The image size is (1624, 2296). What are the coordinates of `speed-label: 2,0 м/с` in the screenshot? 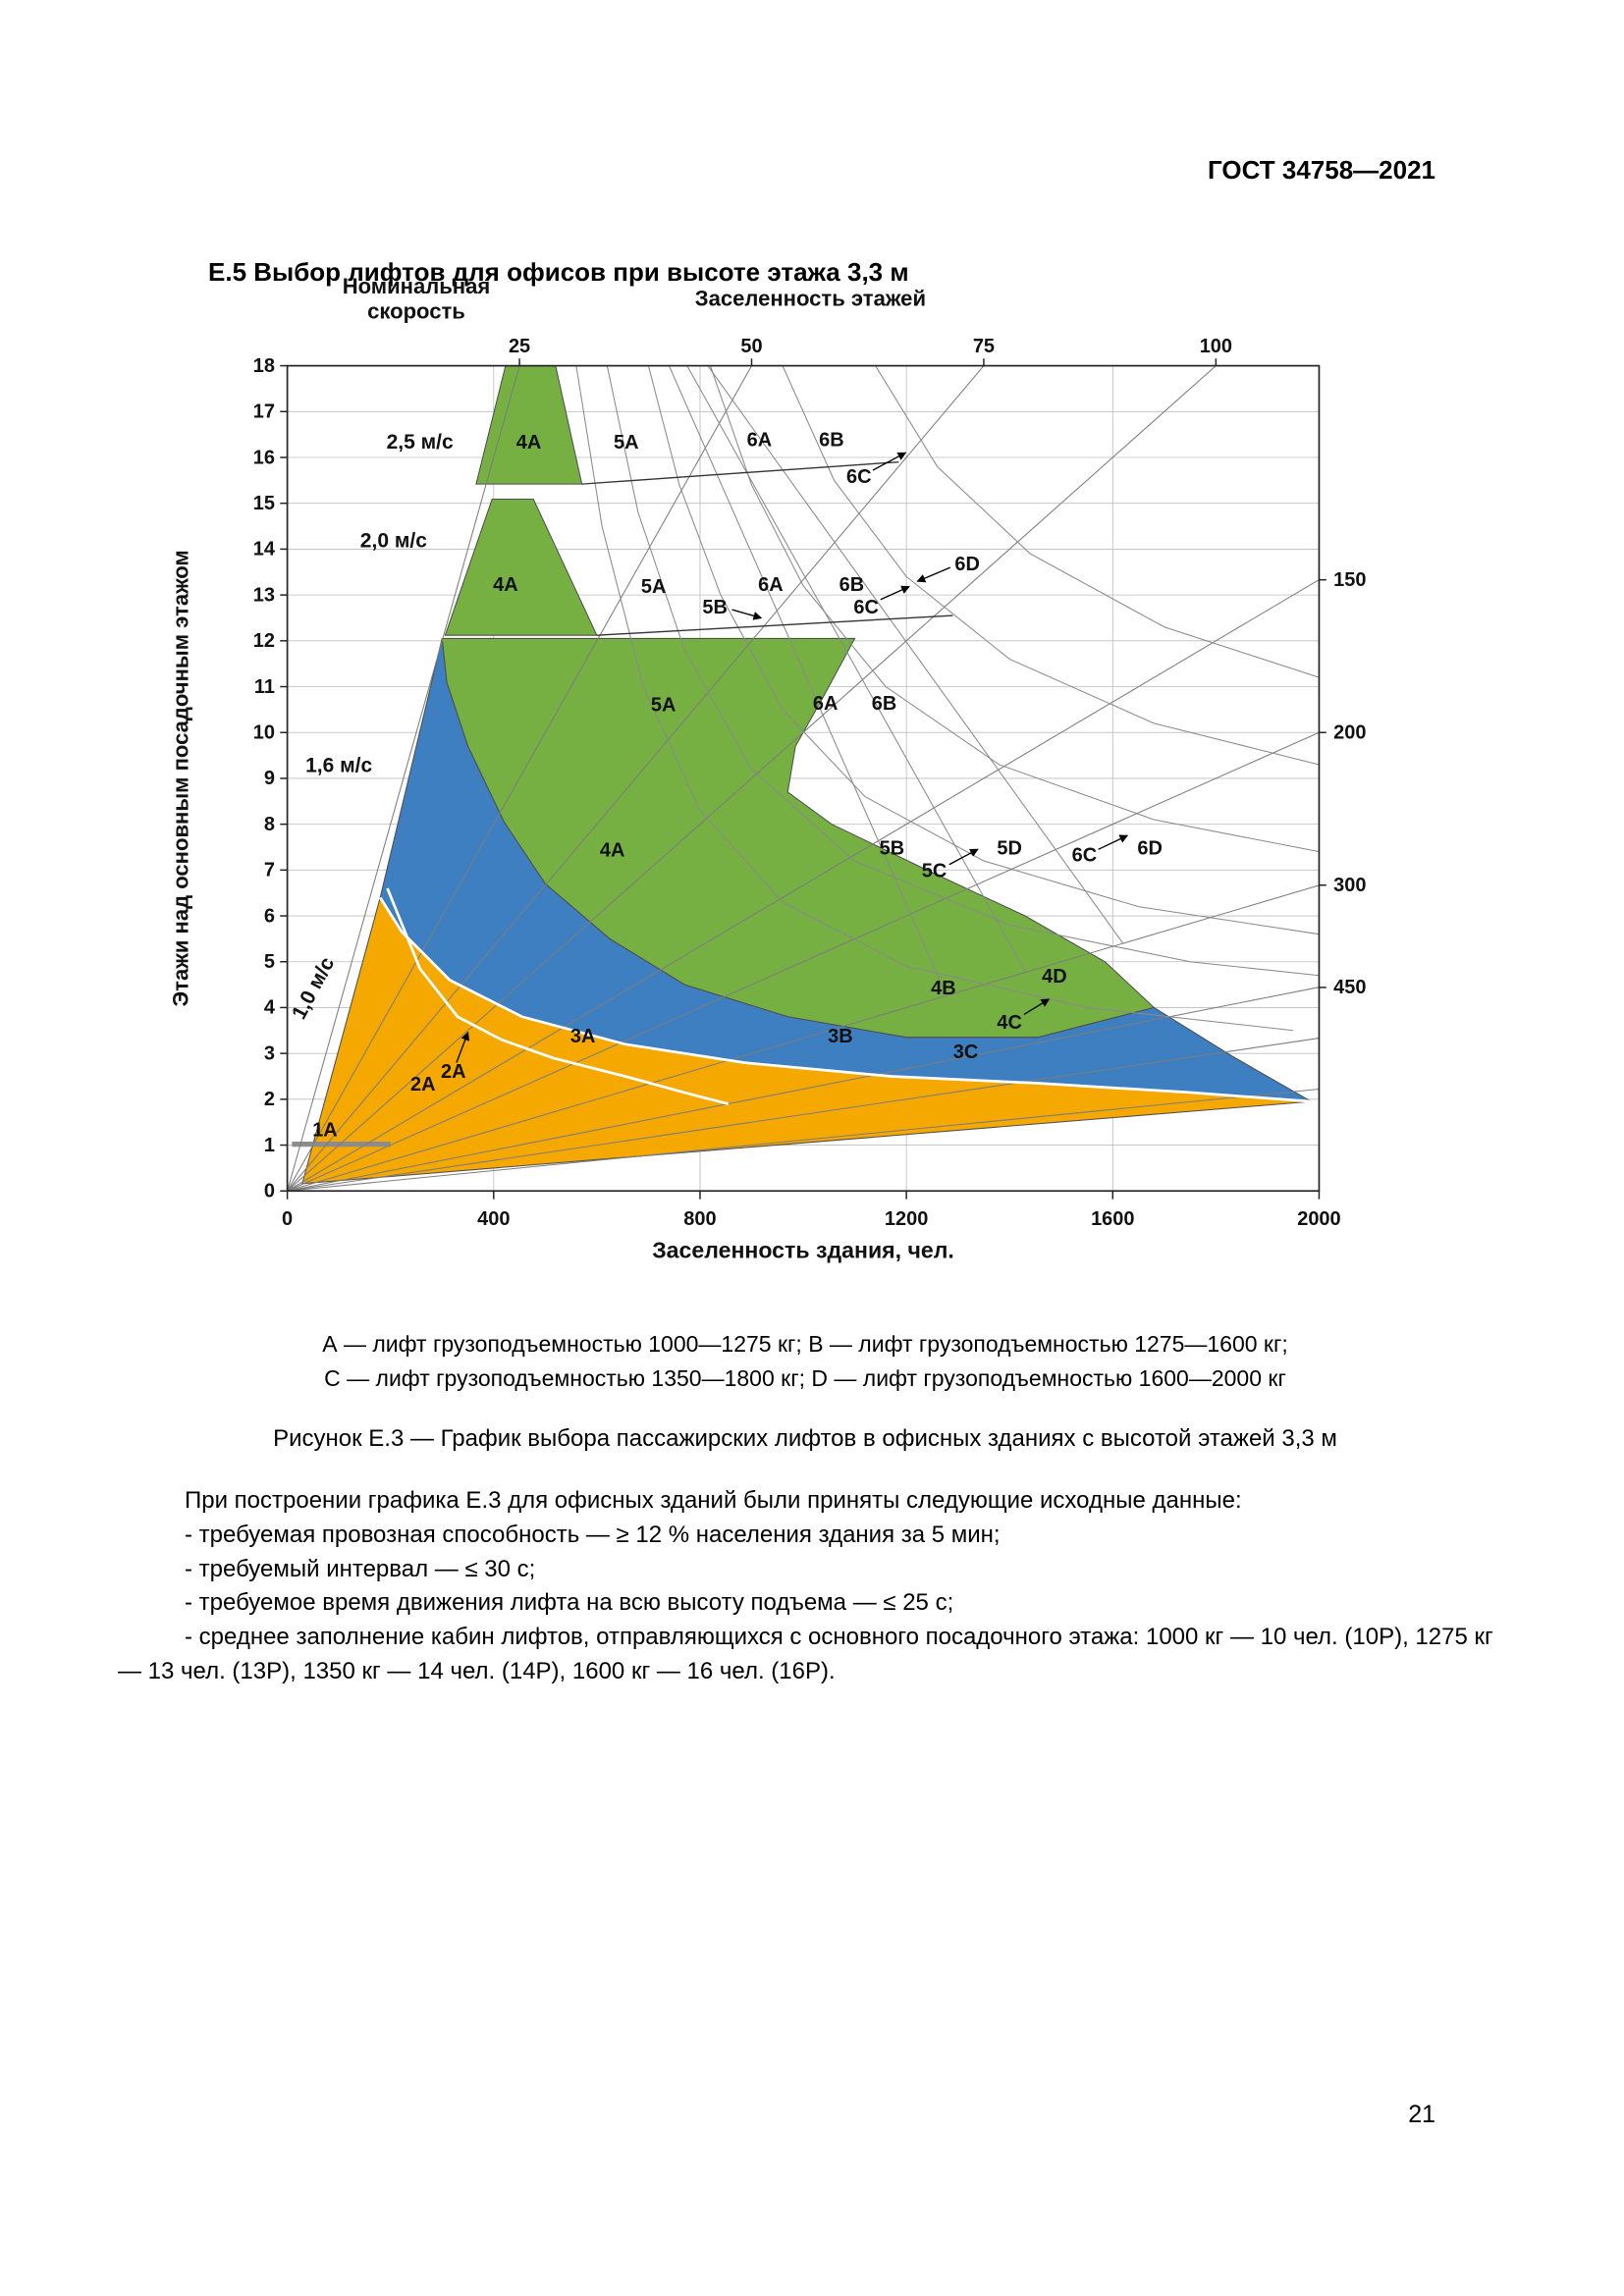 It's located at (393, 540).